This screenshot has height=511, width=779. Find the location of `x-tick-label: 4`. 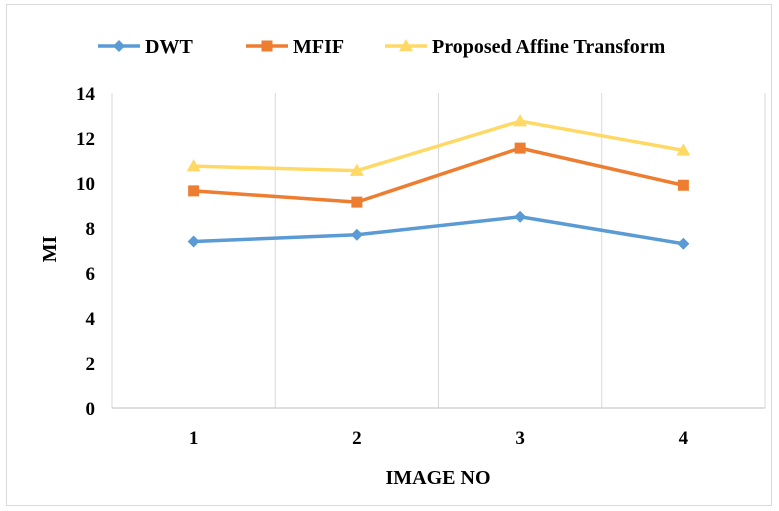

x-tick-label: 4 is located at coordinates (684, 438).